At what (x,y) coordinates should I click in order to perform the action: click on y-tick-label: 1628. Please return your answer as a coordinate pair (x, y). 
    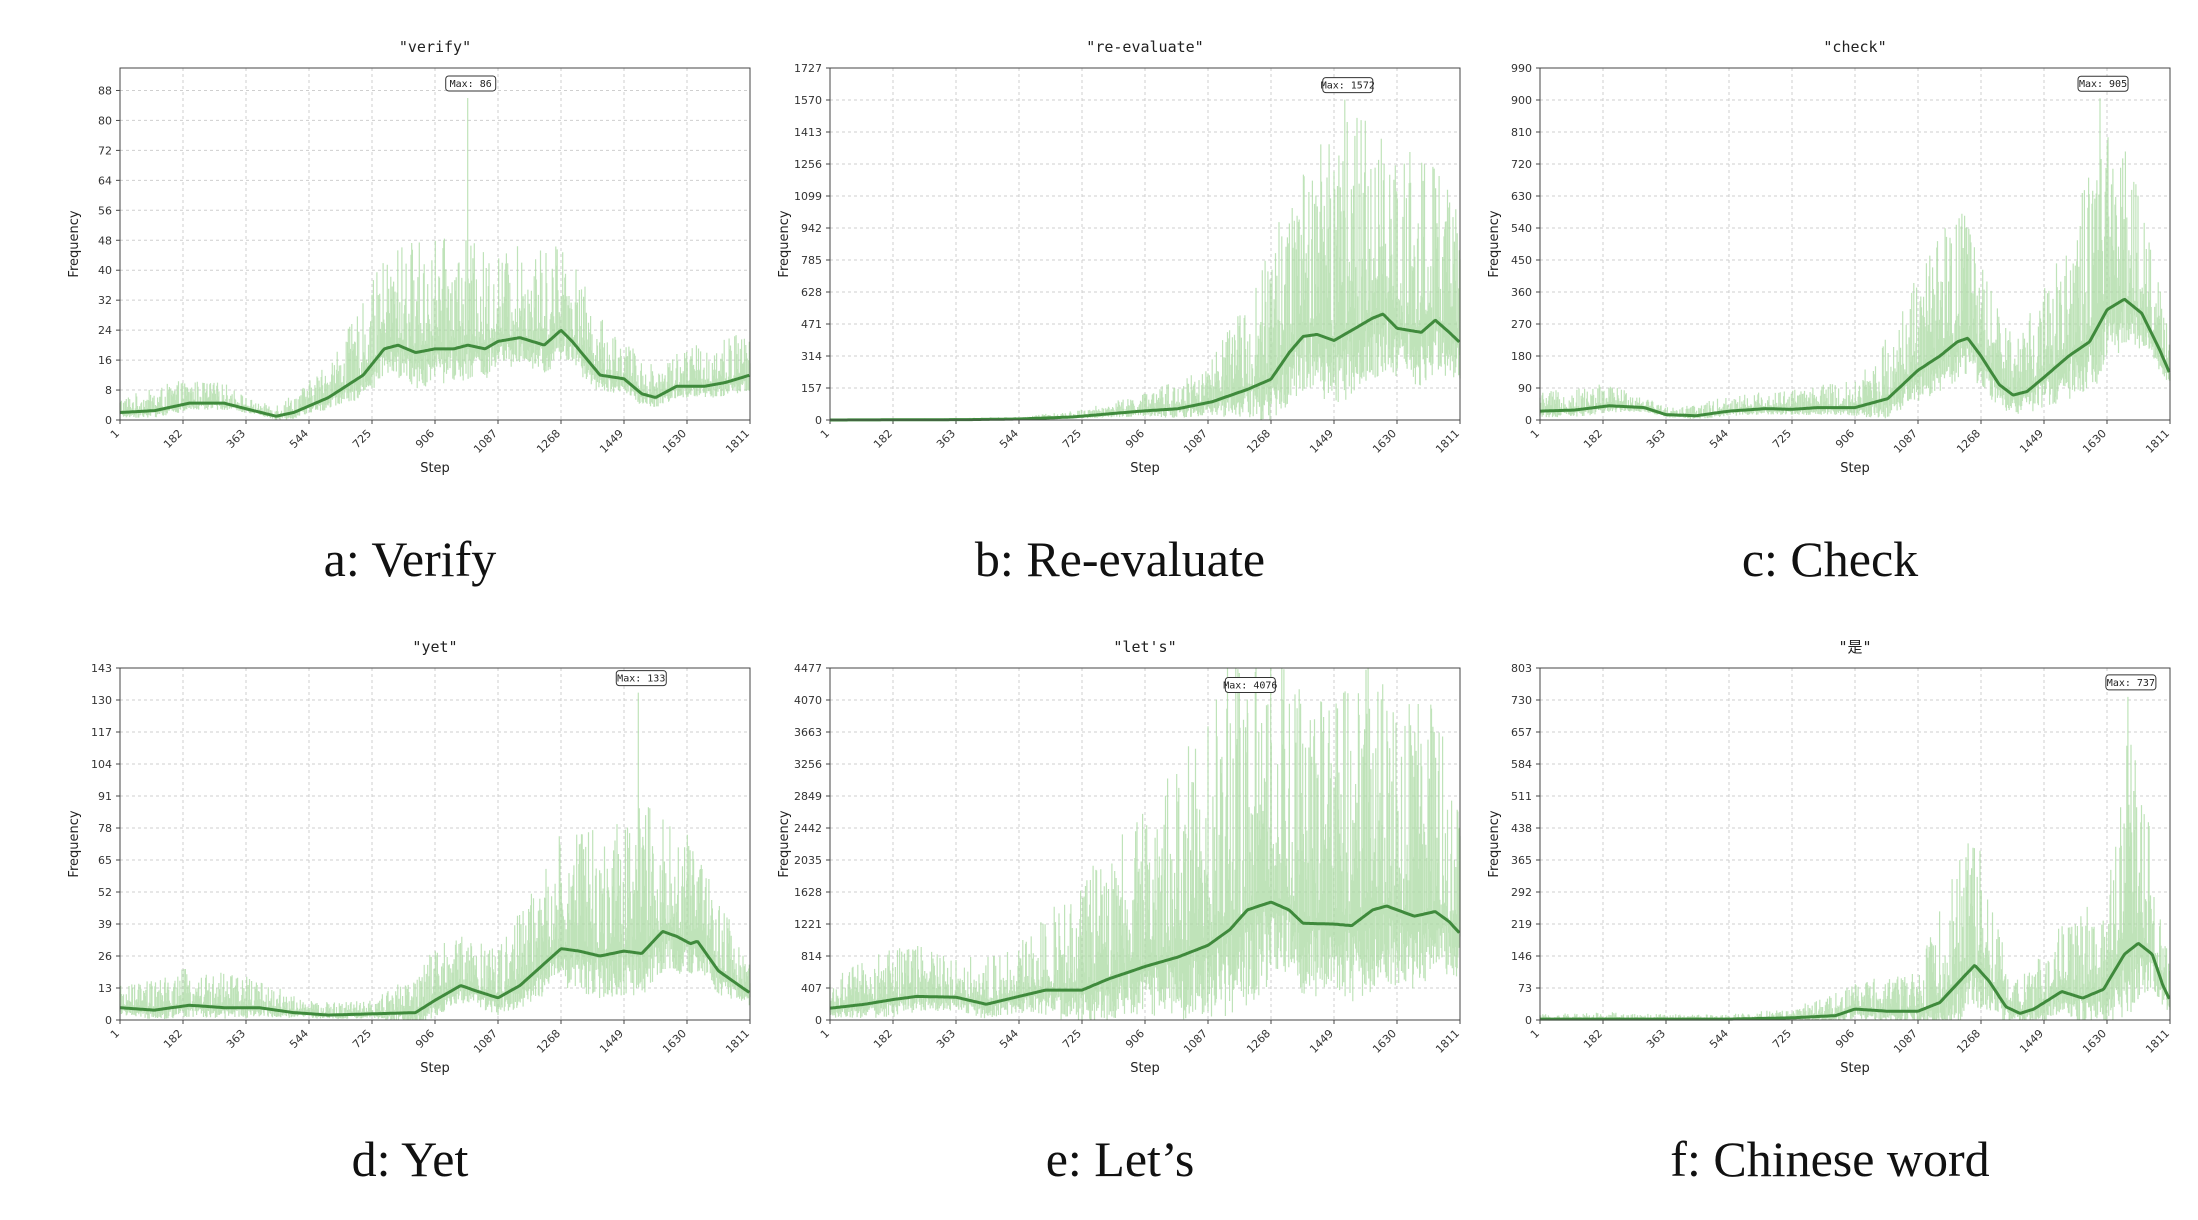
    Looking at the image, I should click on (808, 892).